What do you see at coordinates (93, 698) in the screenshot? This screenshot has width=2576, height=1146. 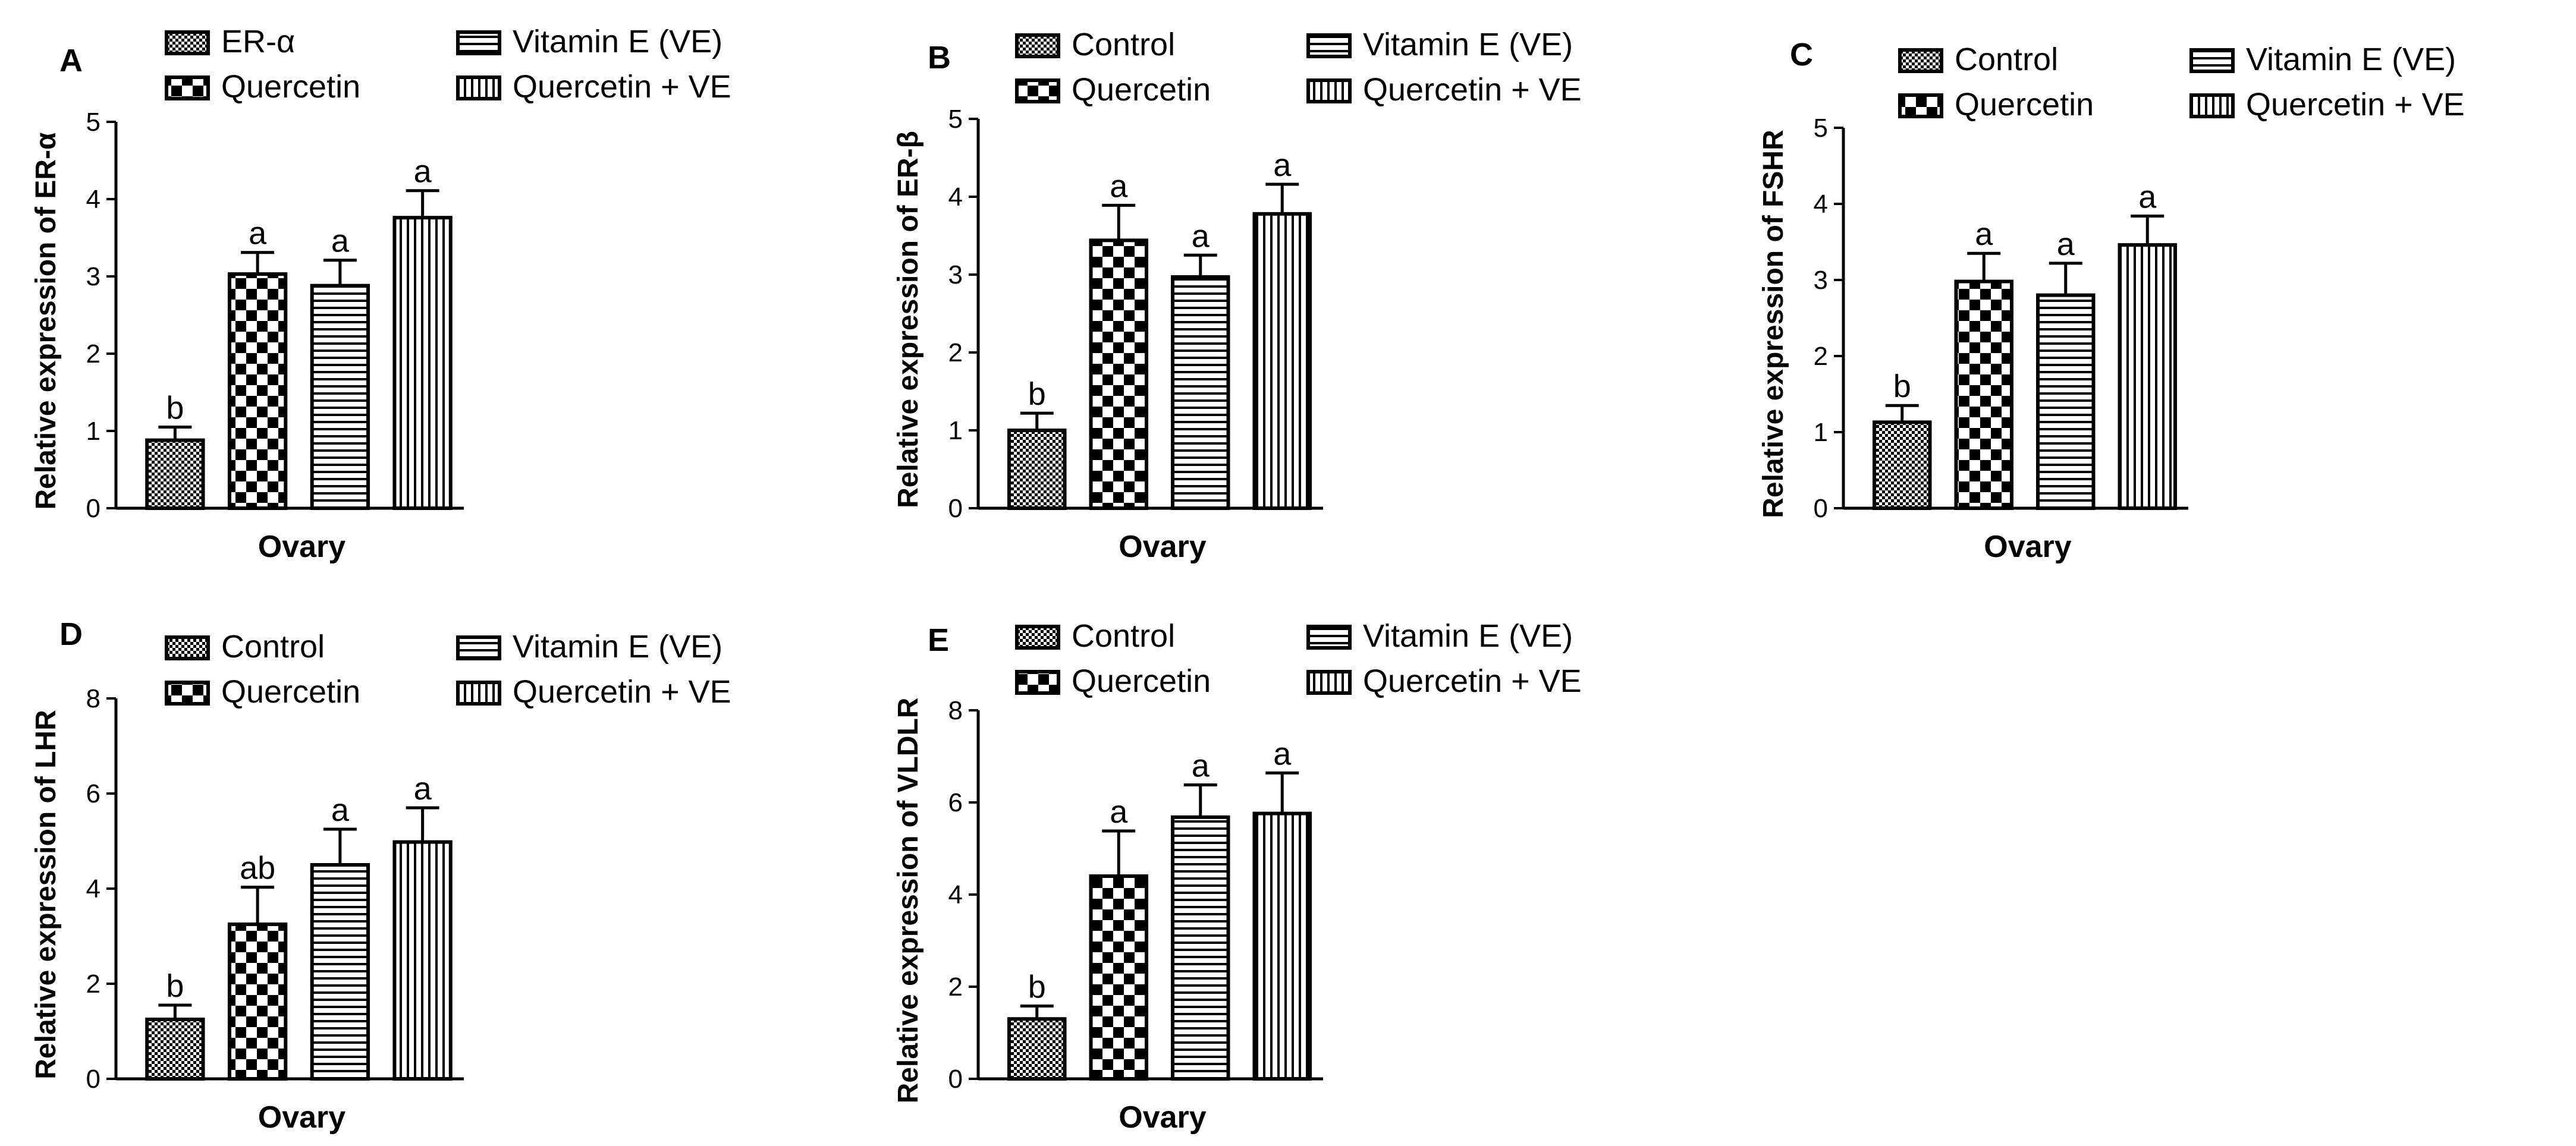 I see `y-tick-label: 8` at bounding box center [93, 698].